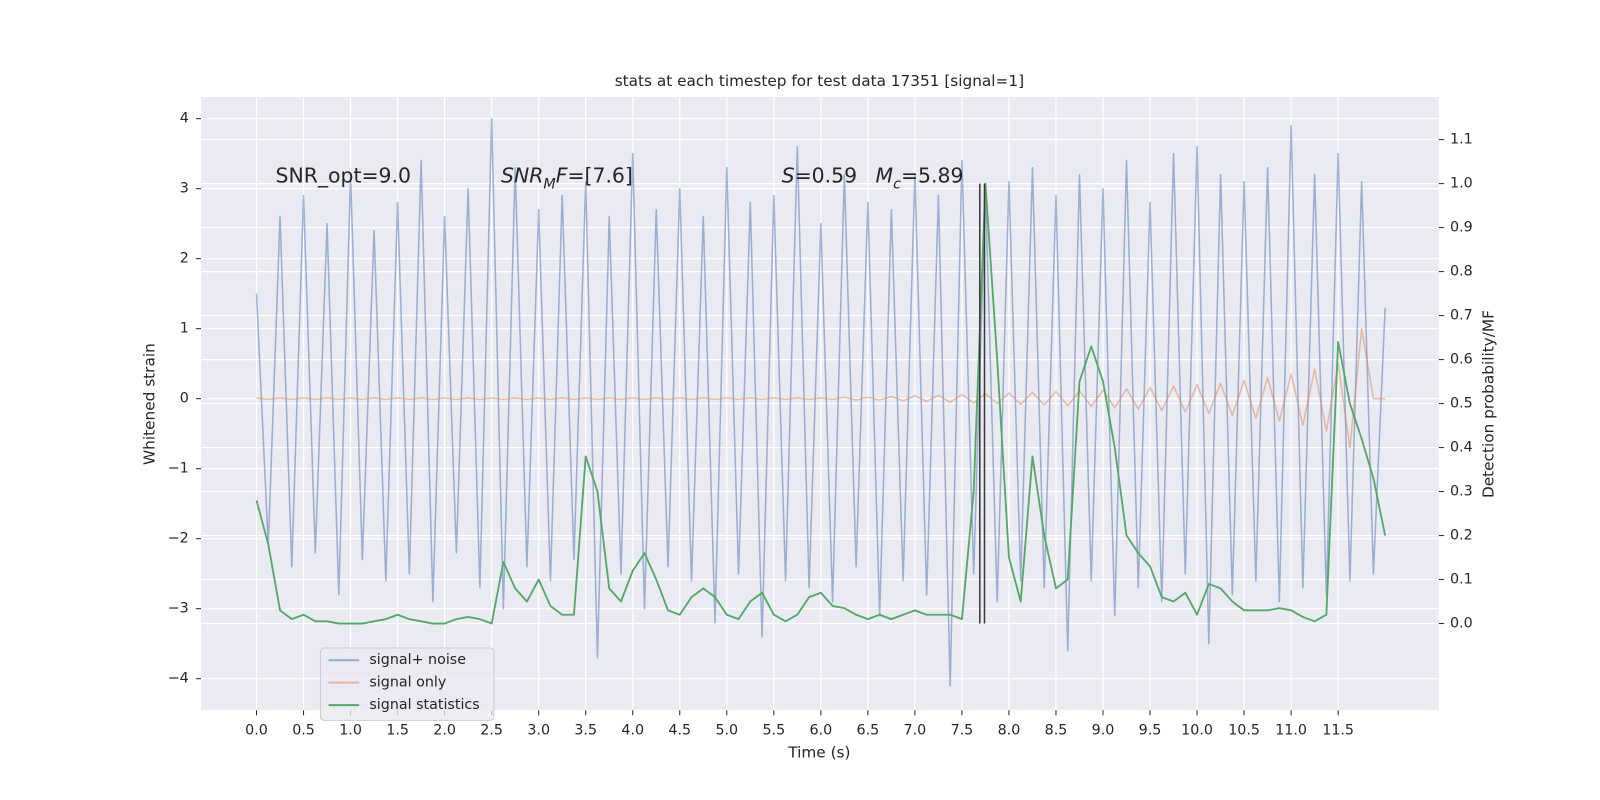 This screenshot has width=1600, height=800. I want to click on x-tick-label: 7.5, so click(962, 731).